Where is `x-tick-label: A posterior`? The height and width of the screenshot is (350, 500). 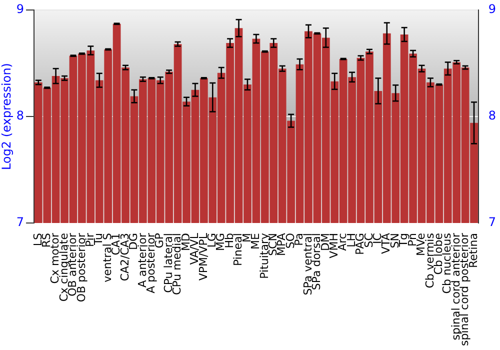 x-tick-label: A posterior is located at coordinates (151, 263).